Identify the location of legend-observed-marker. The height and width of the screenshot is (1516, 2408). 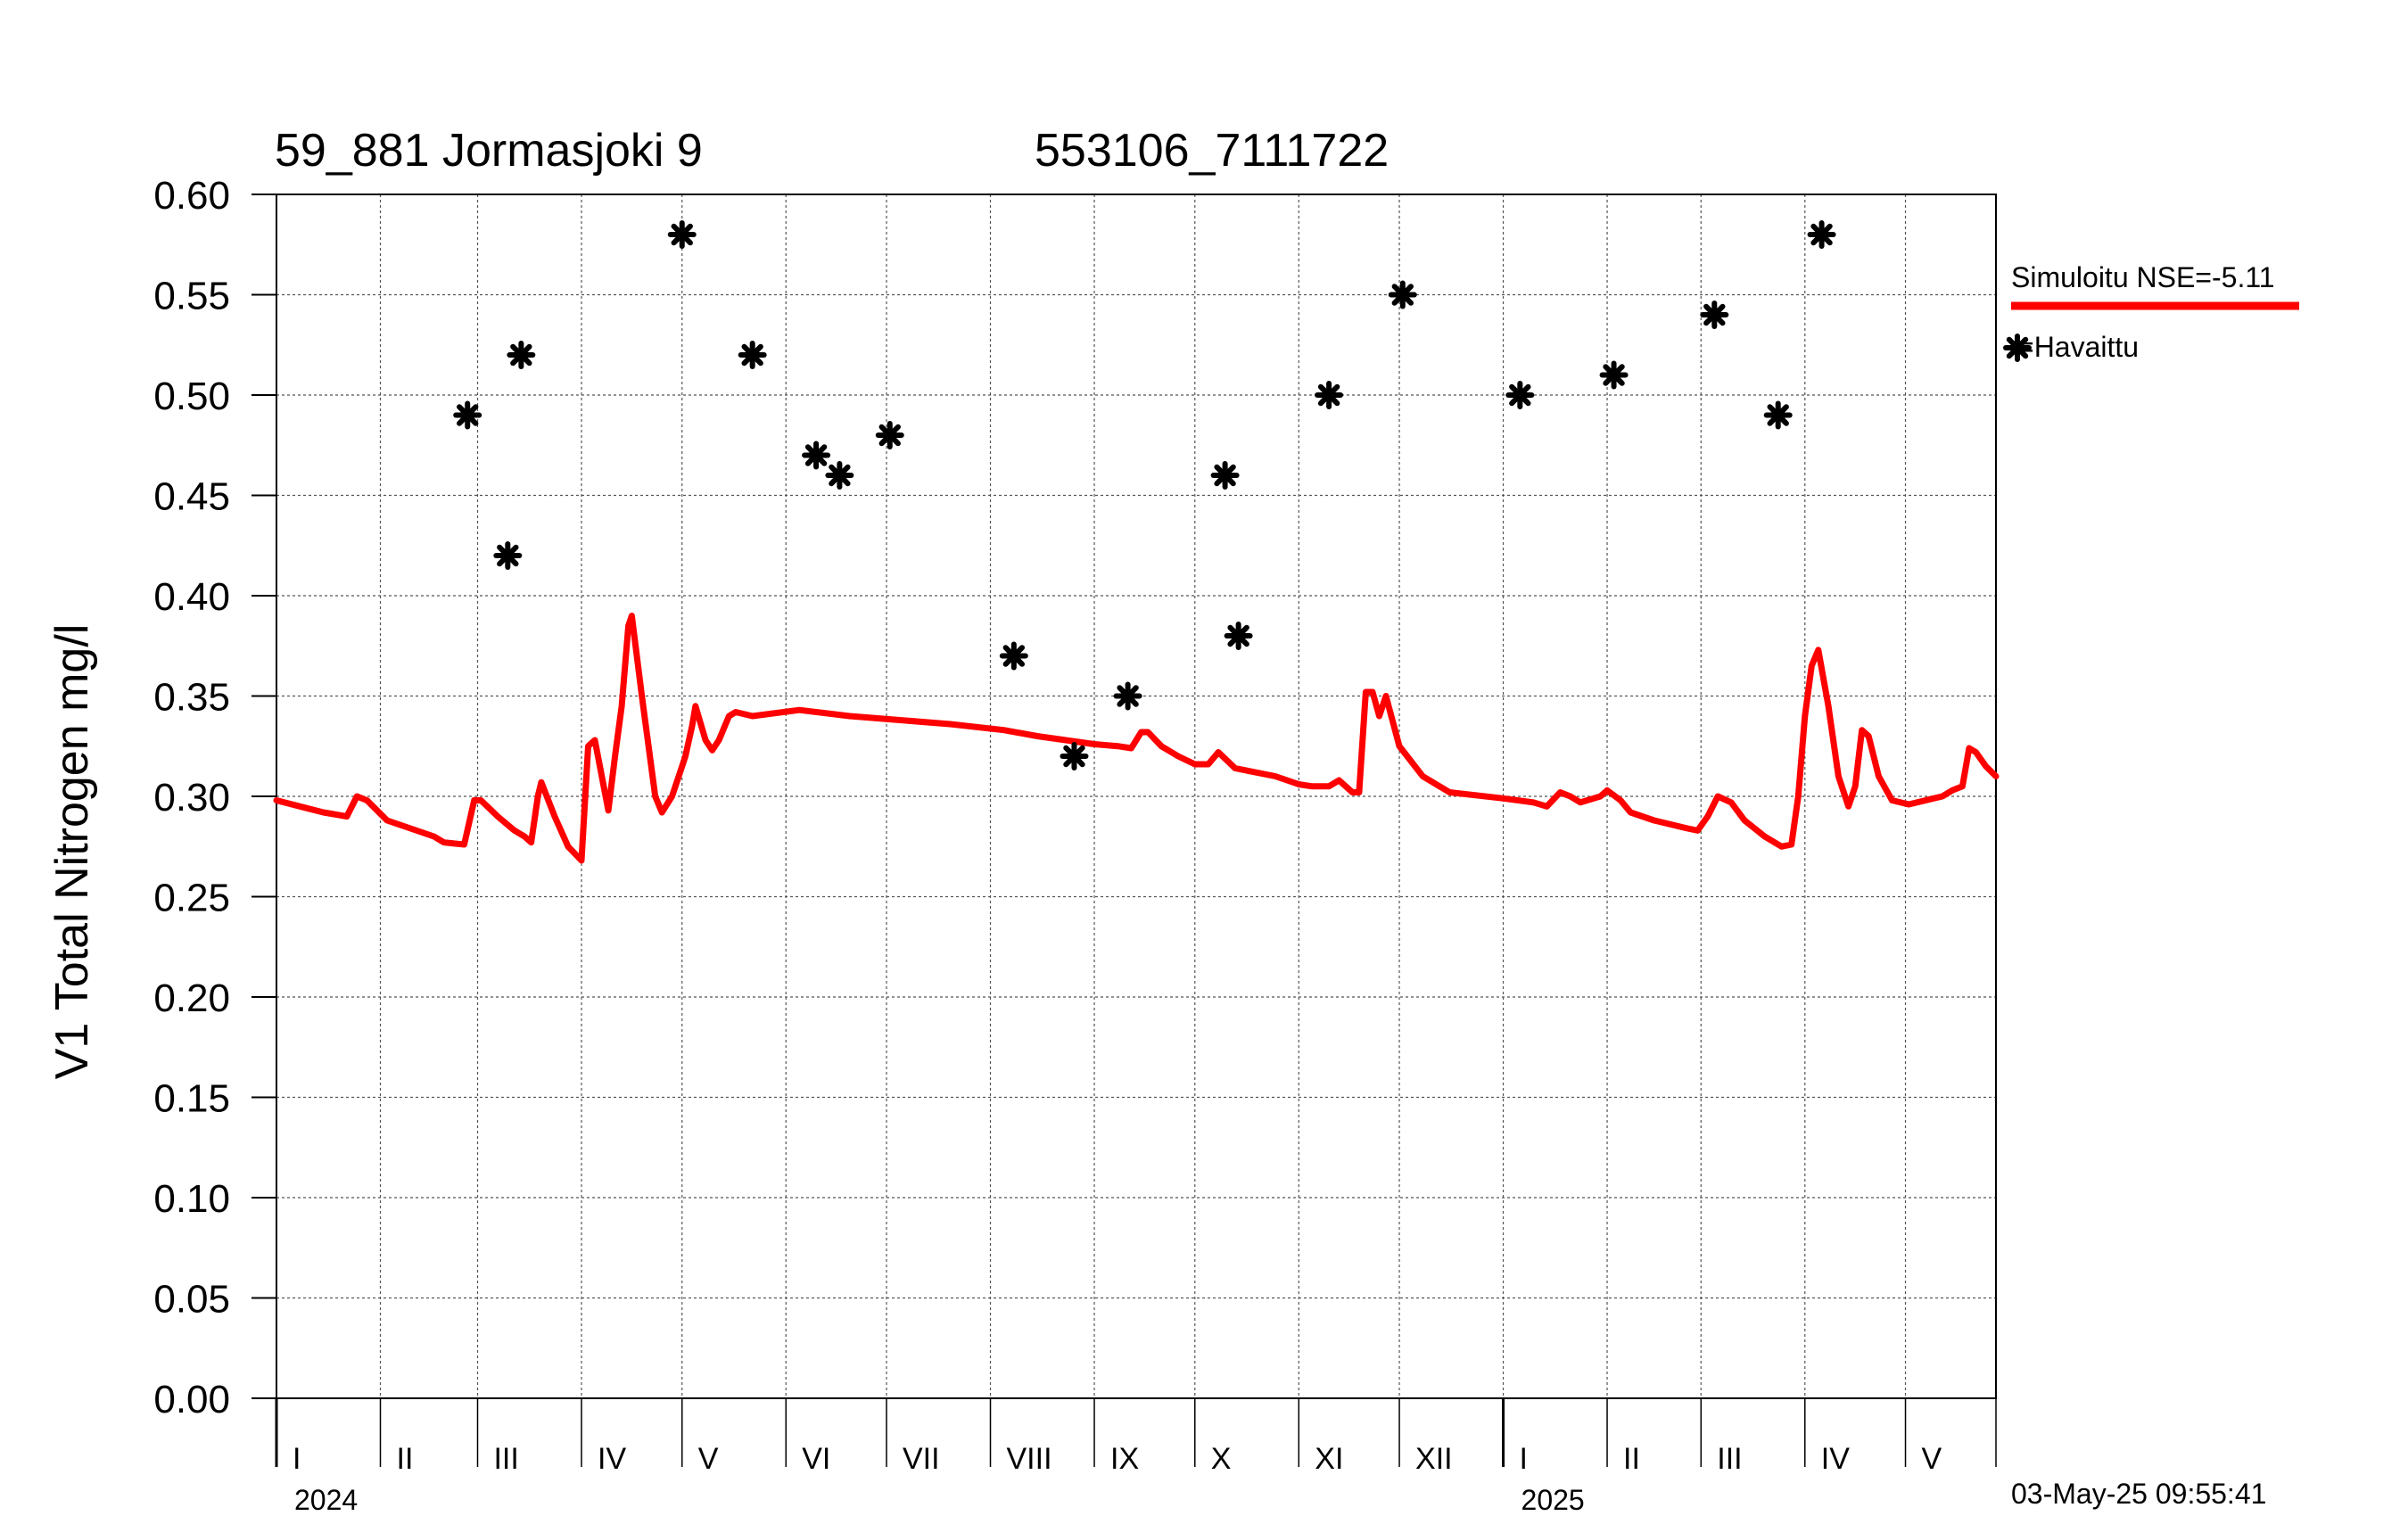
(2017, 348).